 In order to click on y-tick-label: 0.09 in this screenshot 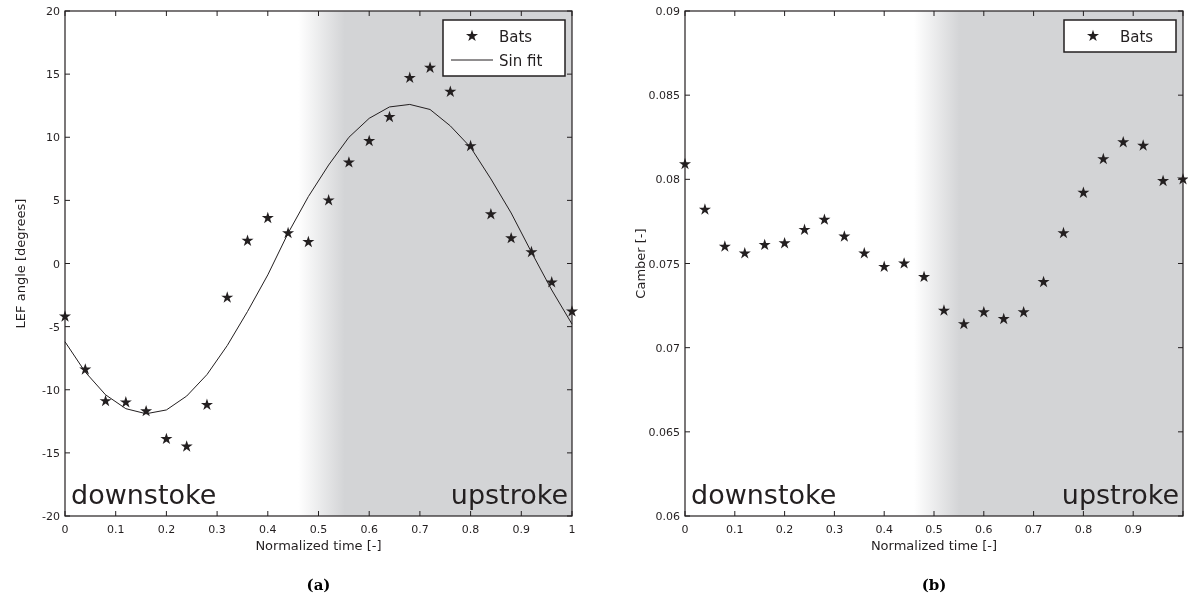, I will do `click(667, 11)`.